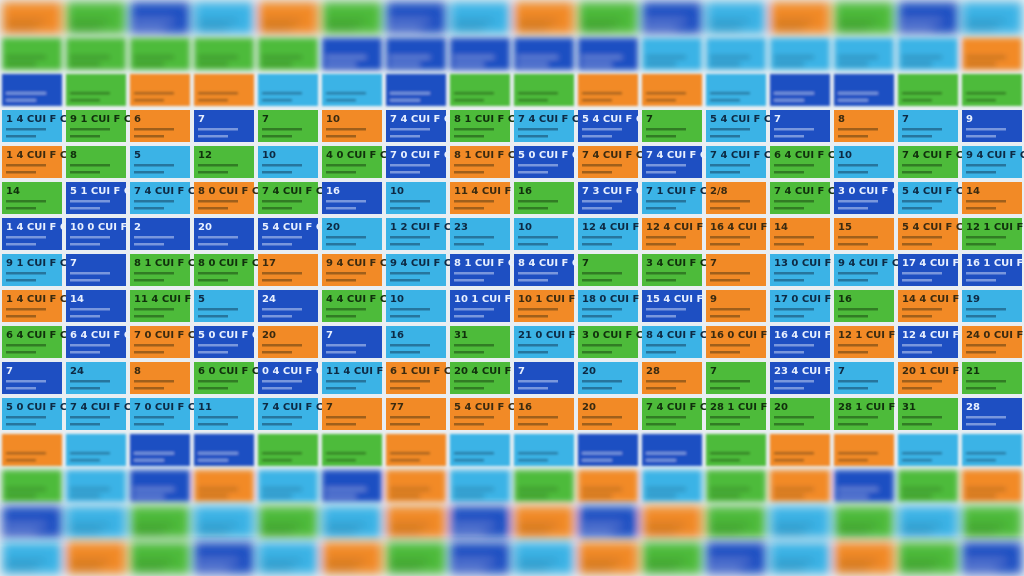 The image size is (1024, 576). I want to click on cell-label: 18 0 CUI F C, so click(616, 299).